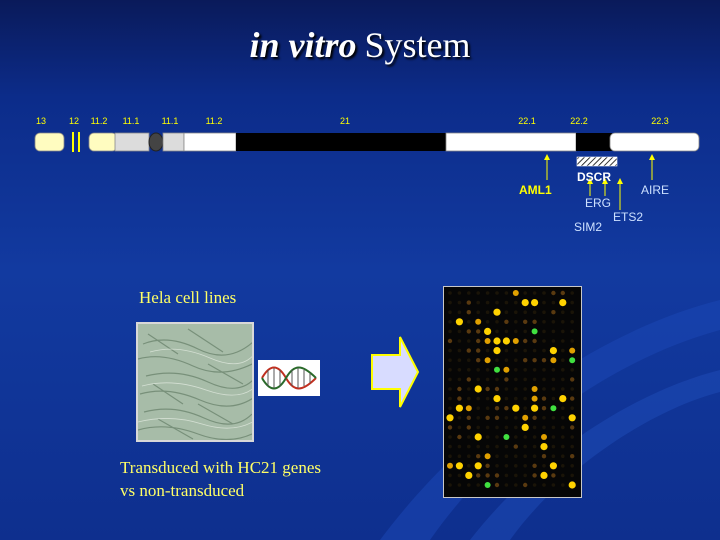 The width and height of the screenshot is (720, 540). I want to click on band-22.2, so click(594, 142).